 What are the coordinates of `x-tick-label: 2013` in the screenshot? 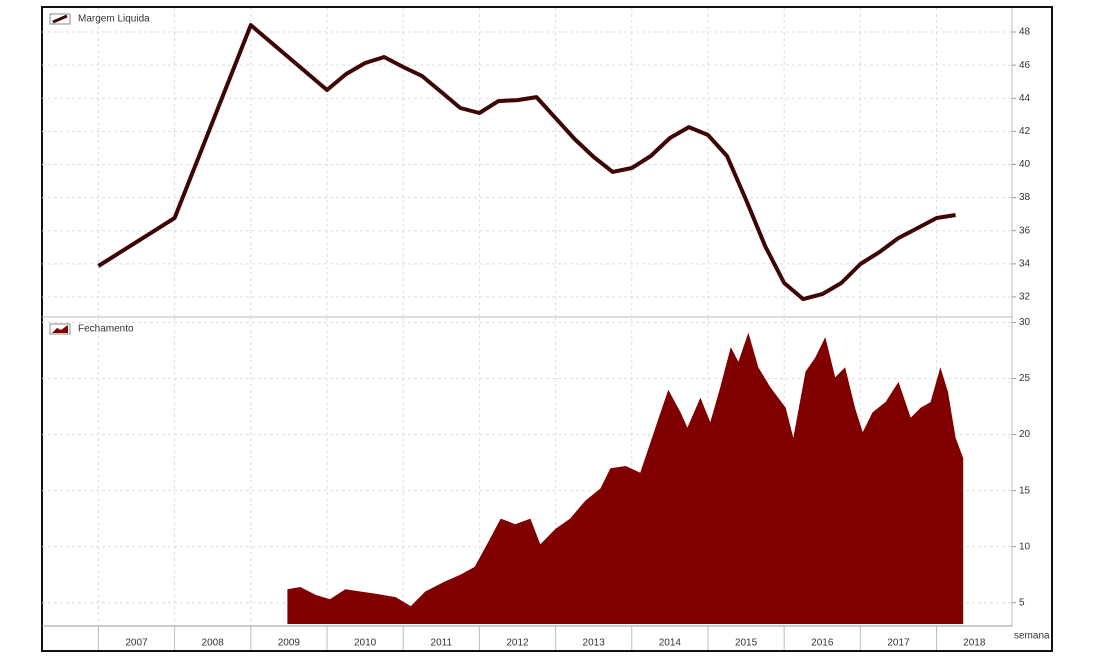 It's located at (594, 643).